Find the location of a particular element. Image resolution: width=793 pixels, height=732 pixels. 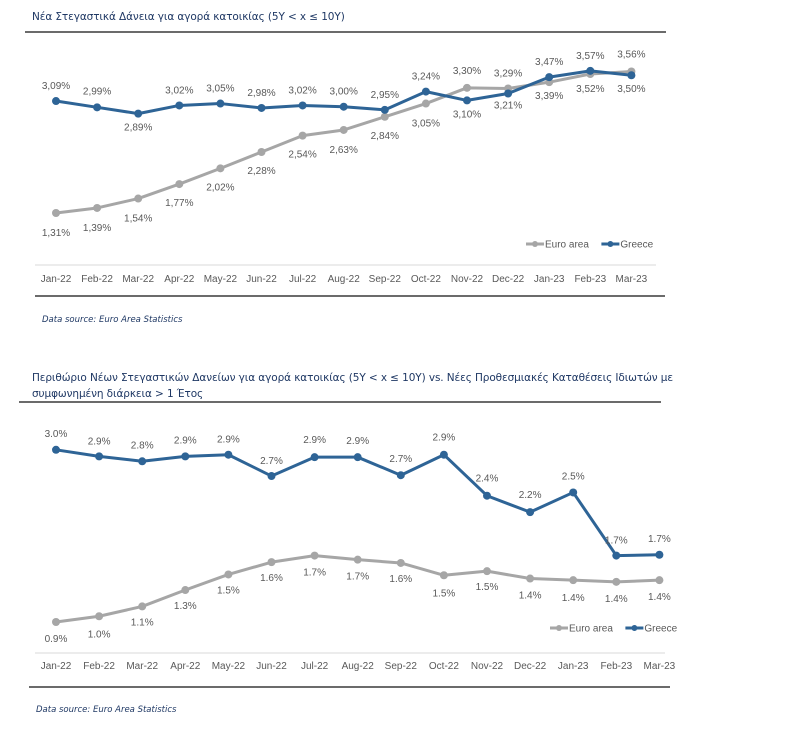

data-label: 1,54% is located at coordinates (138, 219).